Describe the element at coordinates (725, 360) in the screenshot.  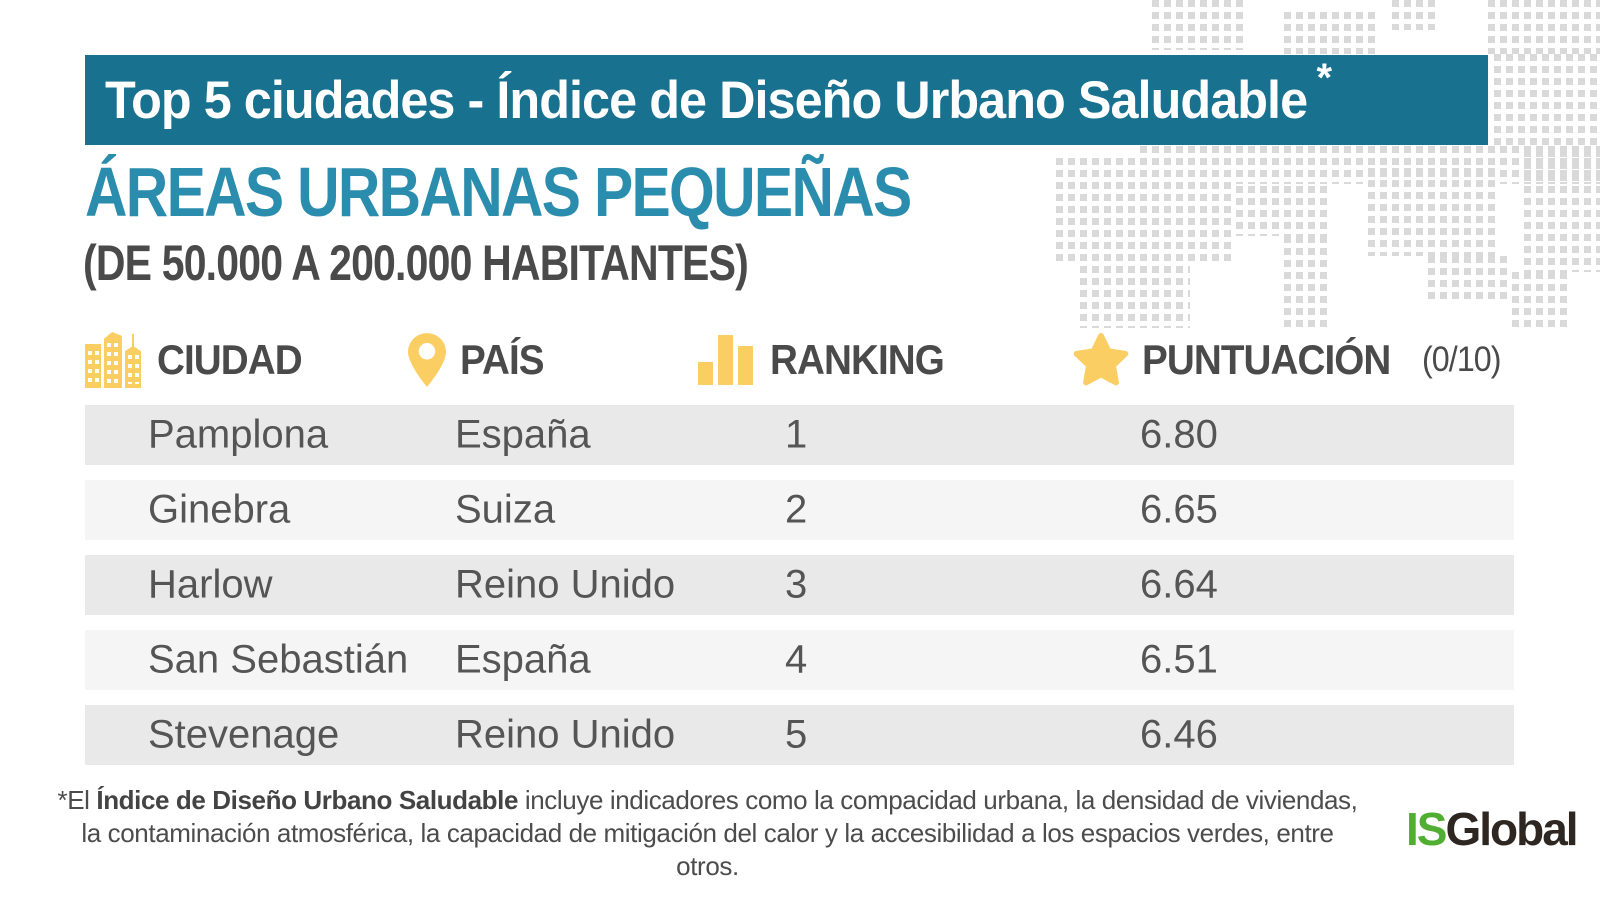
I see `bar-chart-icon` at that location.